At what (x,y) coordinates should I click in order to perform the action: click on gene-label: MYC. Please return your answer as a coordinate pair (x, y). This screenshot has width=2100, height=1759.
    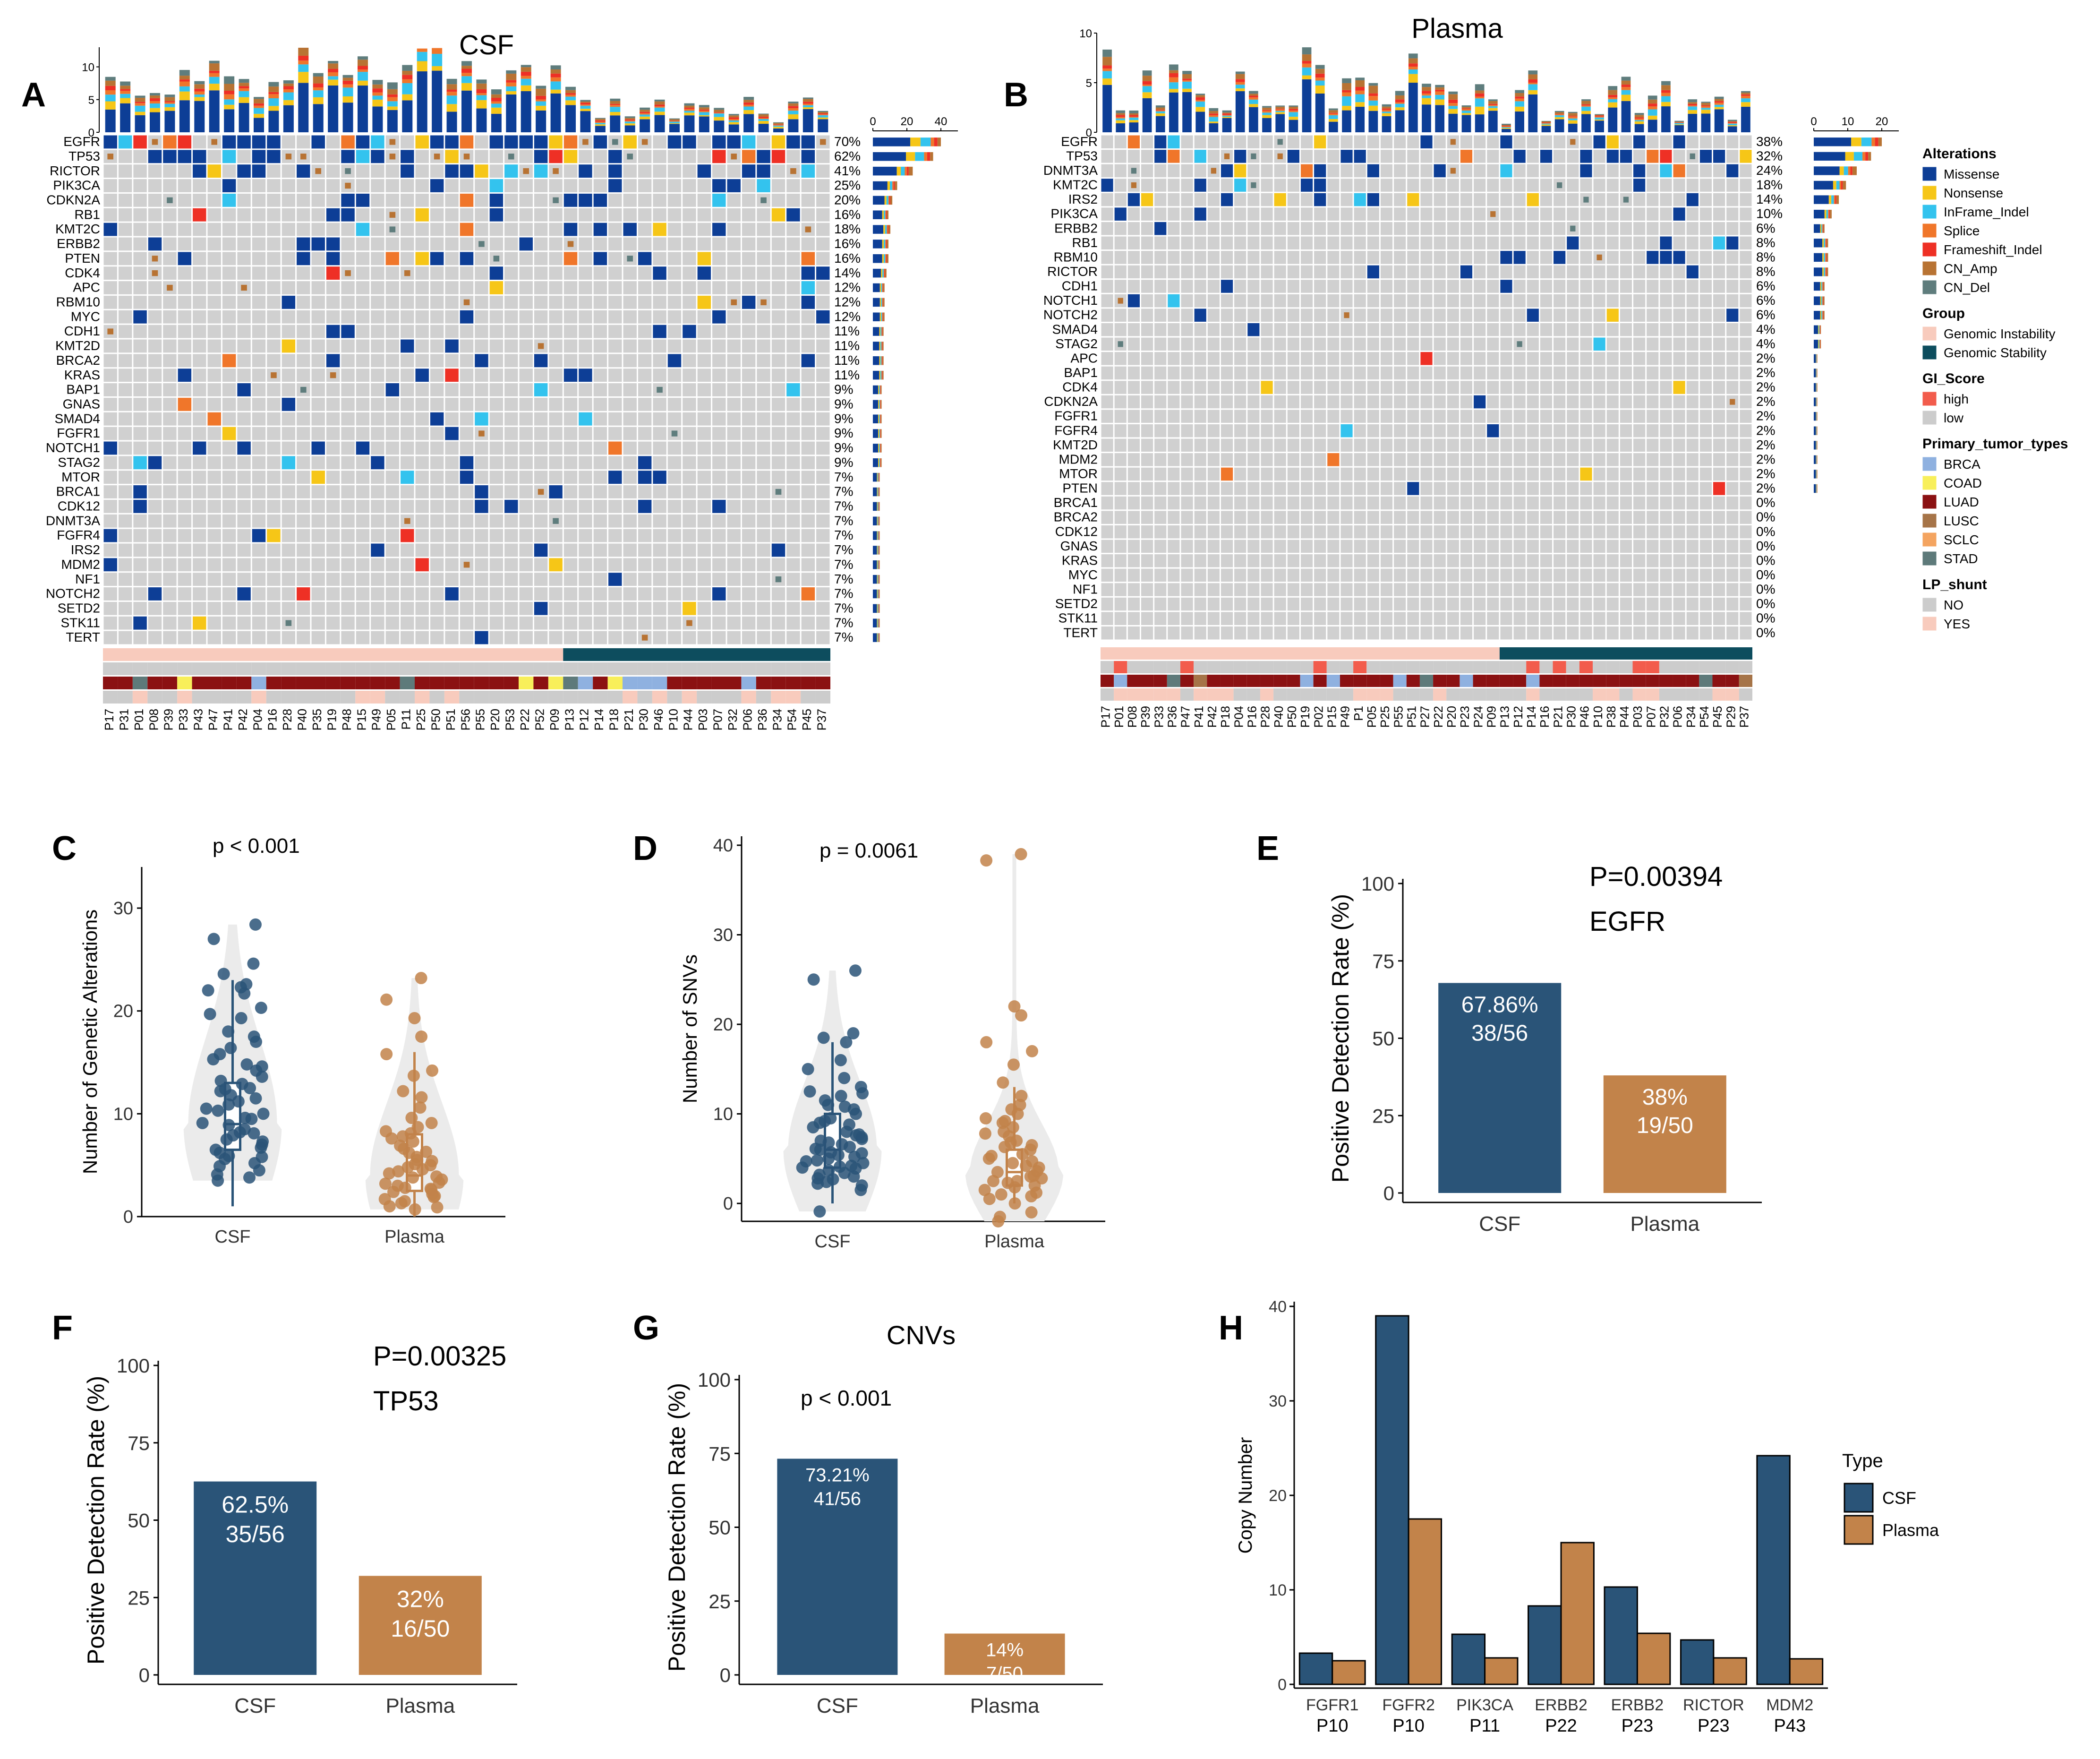
    Looking at the image, I should click on (1083, 575).